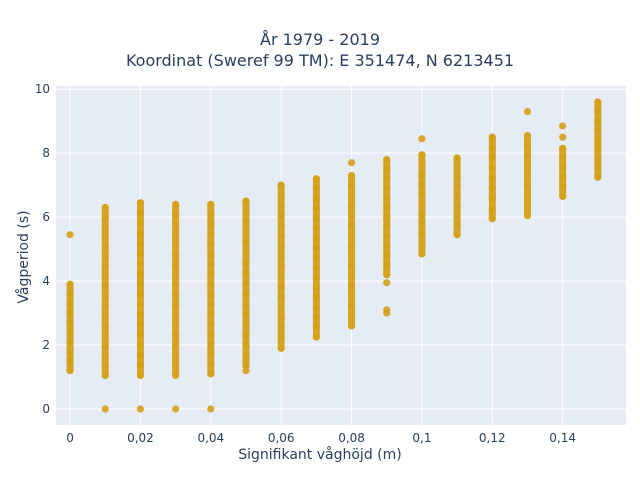 The height and width of the screenshot is (480, 640). What do you see at coordinates (320, 39) in the screenshot?
I see `chart-title-line-1: År 1979 - 2019` at bounding box center [320, 39].